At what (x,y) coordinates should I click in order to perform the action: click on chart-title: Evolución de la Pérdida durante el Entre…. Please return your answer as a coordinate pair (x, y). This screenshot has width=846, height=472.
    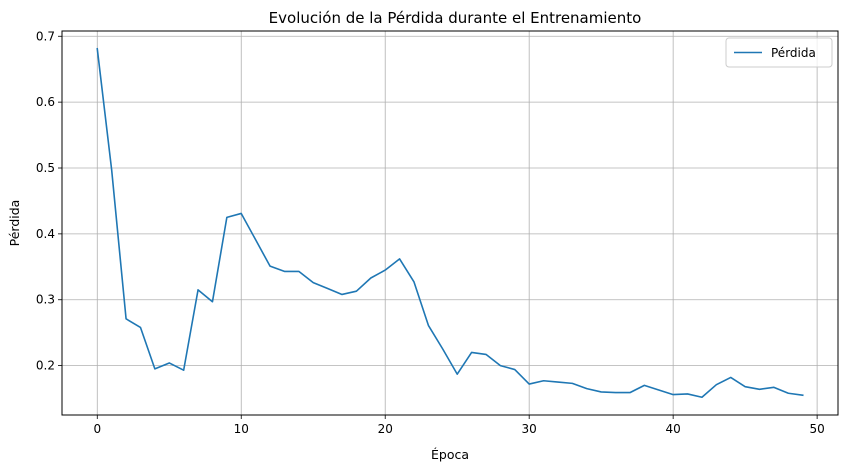
    Looking at the image, I should click on (455, 18).